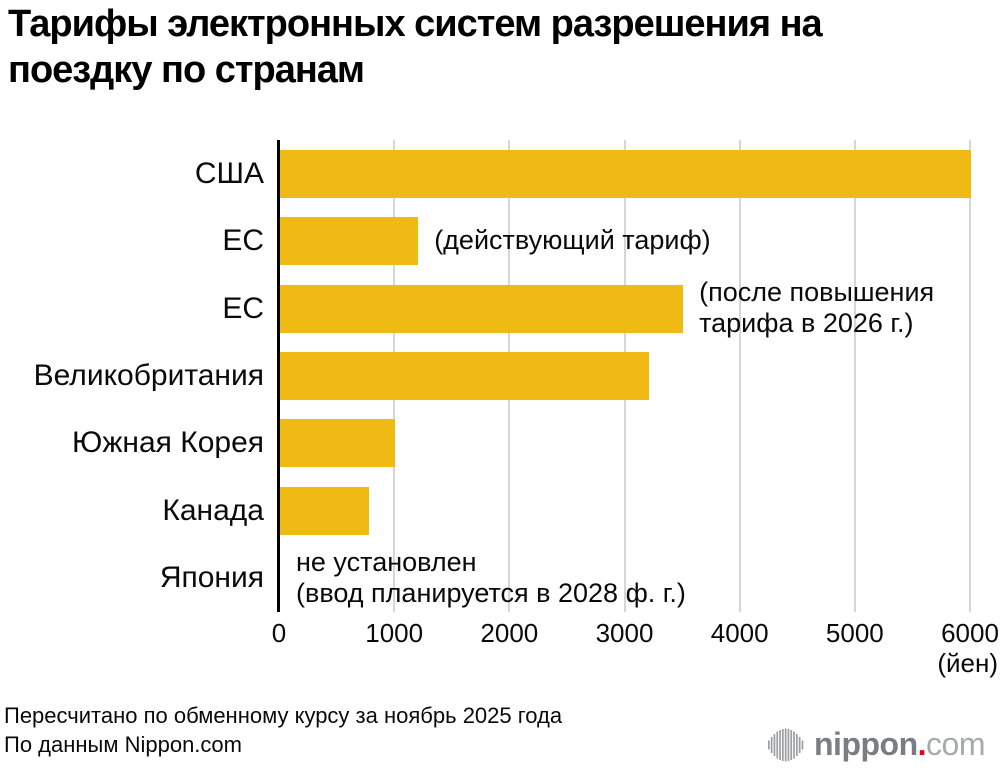 This screenshot has width=1000, height=770. I want to click on x-tick-label: 5000, so click(854, 633).